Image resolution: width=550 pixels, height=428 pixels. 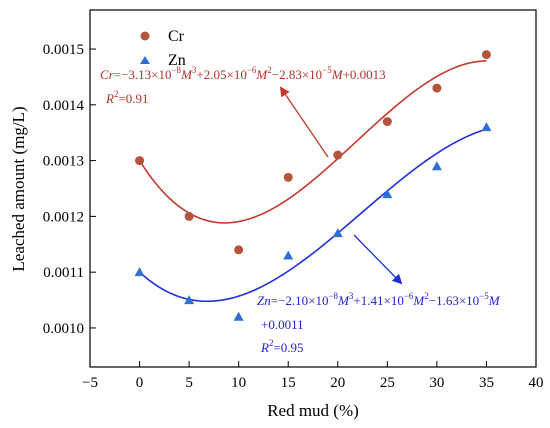 I want to click on x-tick-label: 10, so click(x=238, y=383).